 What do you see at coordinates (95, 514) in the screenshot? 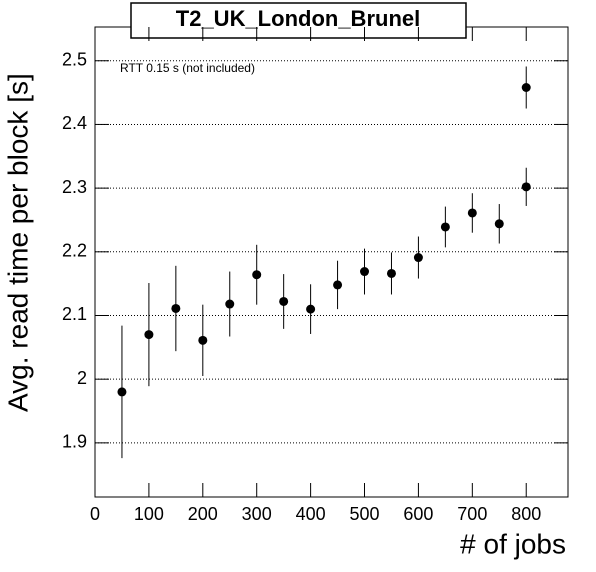
I see `x-tick-label: 0` at bounding box center [95, 514].